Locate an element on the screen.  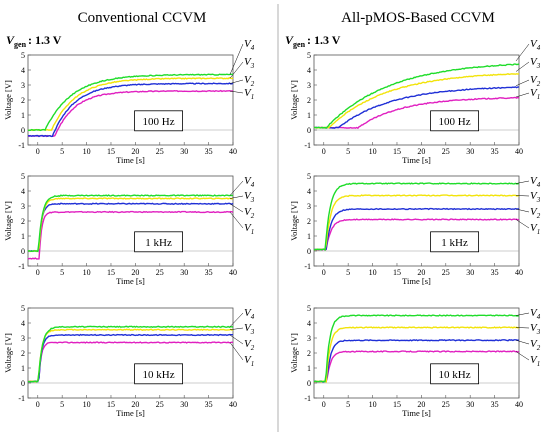
series-label-v3: V3 is located at coordinates (535, 63).